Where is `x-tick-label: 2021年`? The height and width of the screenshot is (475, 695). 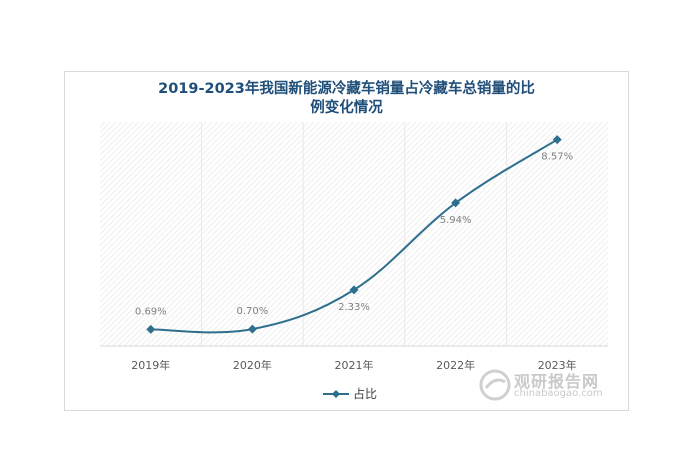 x-tick-label: 2021年 is located at coordinates (354, 365).